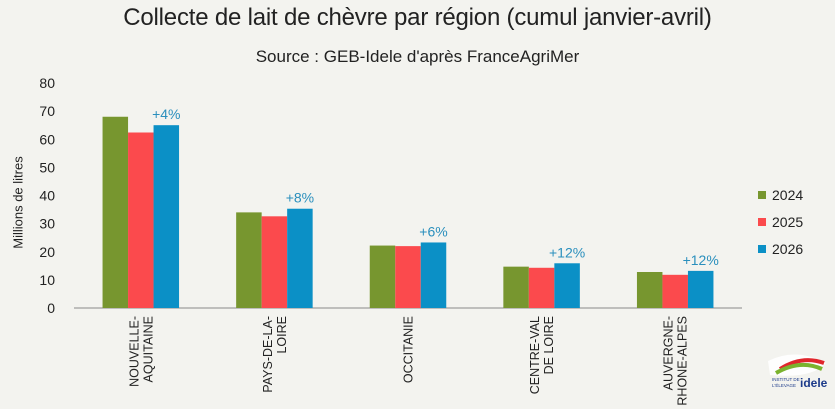  I want to click on x-tick-label: NOUVELLE- AQUITAINE, so click(141, 351).